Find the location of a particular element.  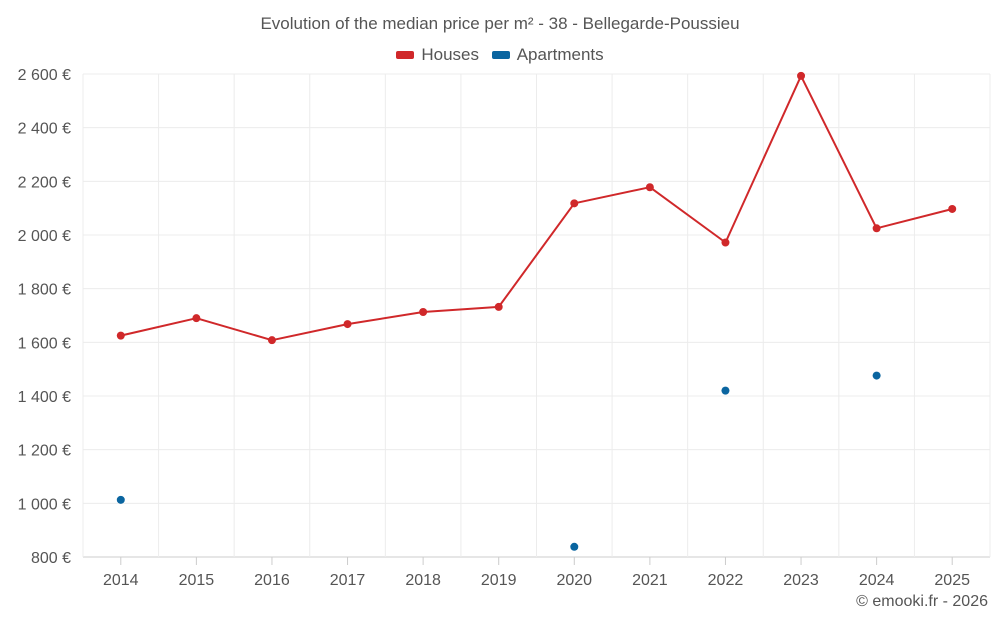

data-point-houses-2020 is located at coordinates (574, 203).